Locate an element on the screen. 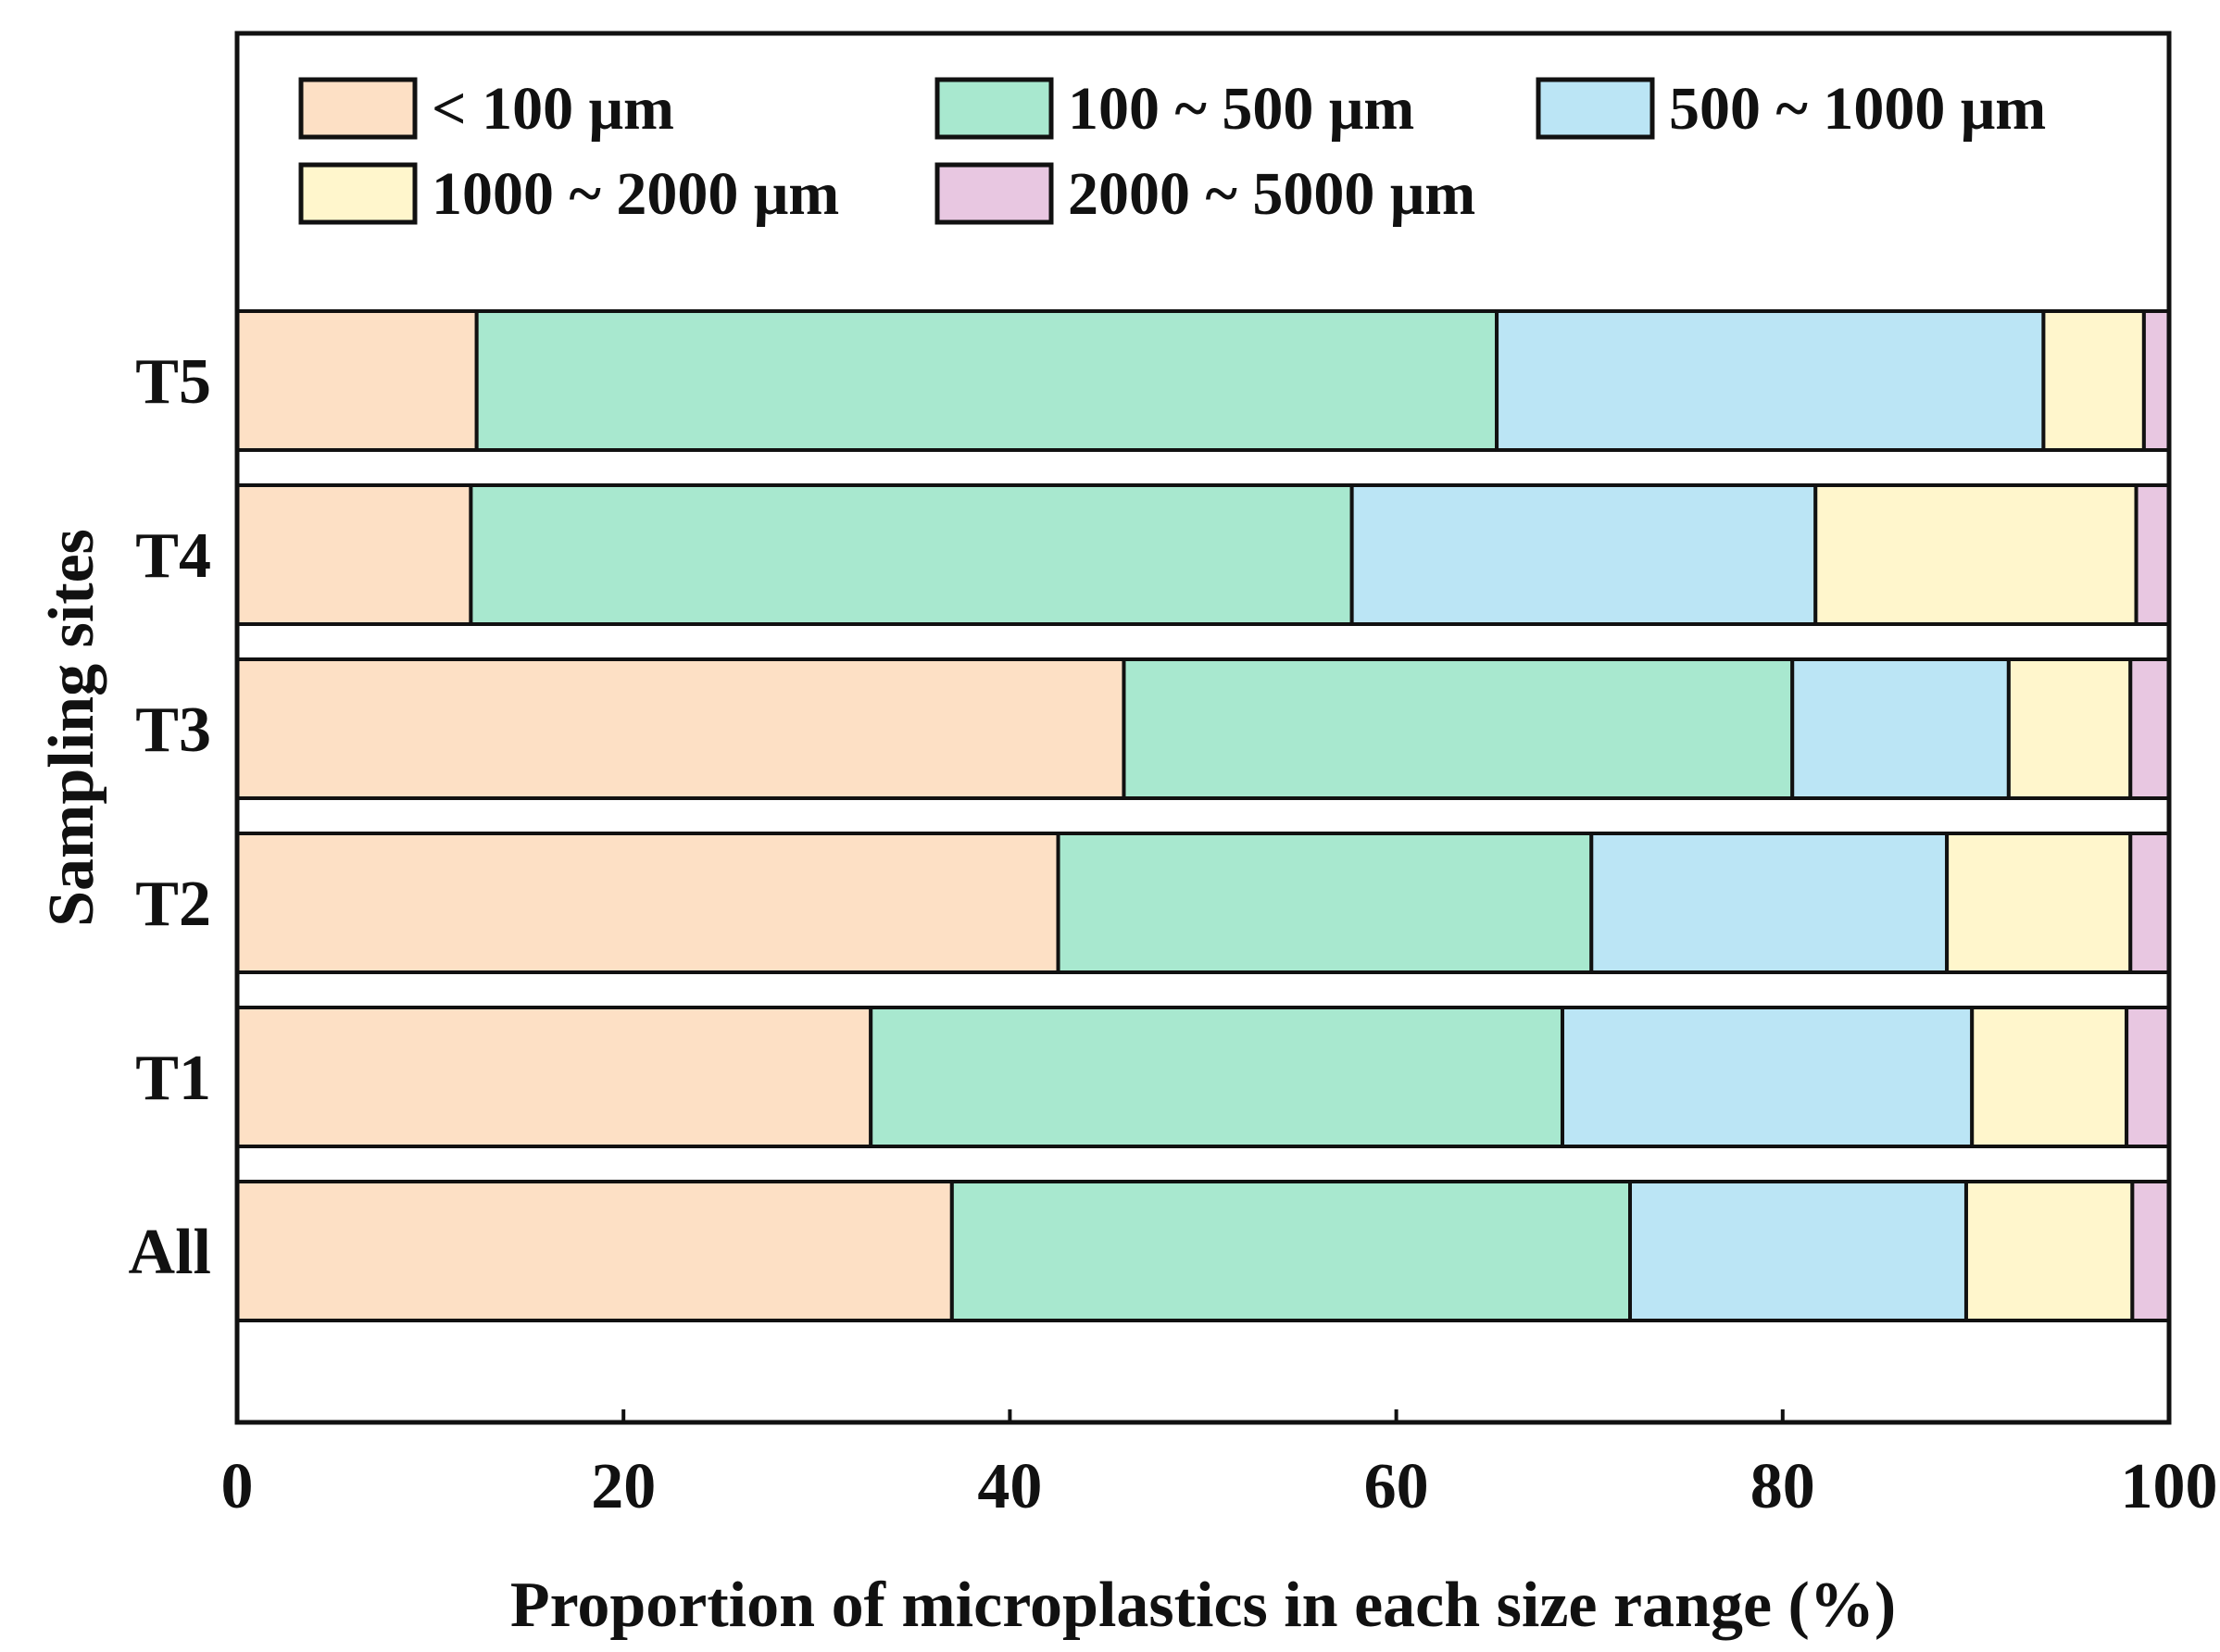  bar-t5-100-m-series0 is located at coordinates (357, 380).